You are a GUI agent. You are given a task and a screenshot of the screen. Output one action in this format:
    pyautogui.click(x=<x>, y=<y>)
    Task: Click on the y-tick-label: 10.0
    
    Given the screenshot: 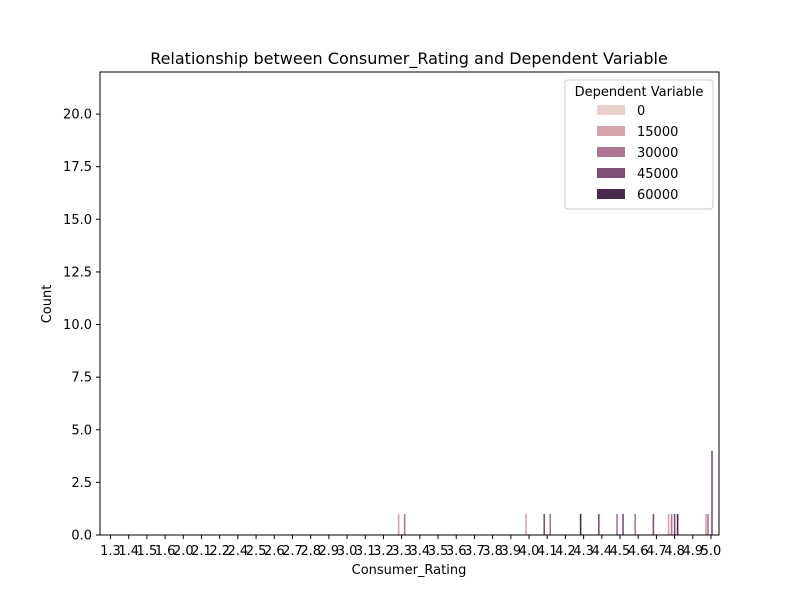 What is the action you would take?
    pyautogui.click(x=77, y=325)
    